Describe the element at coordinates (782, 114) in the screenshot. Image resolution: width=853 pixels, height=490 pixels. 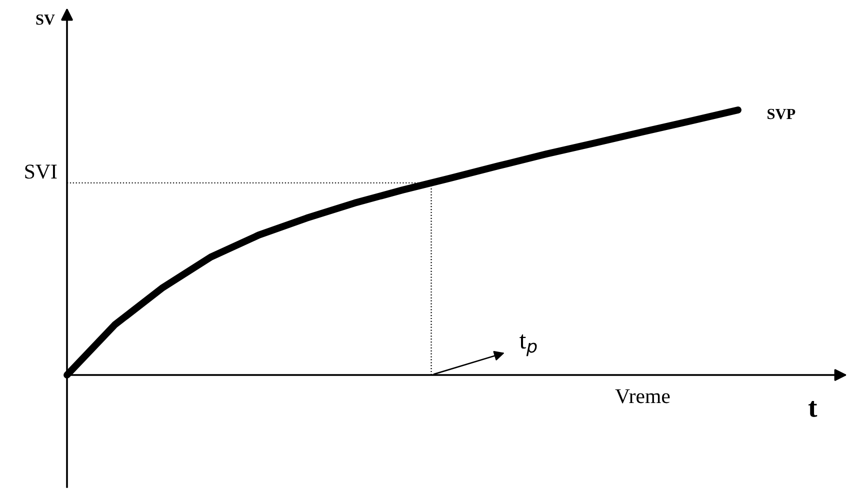
I see `series-label: SVP` at that location.